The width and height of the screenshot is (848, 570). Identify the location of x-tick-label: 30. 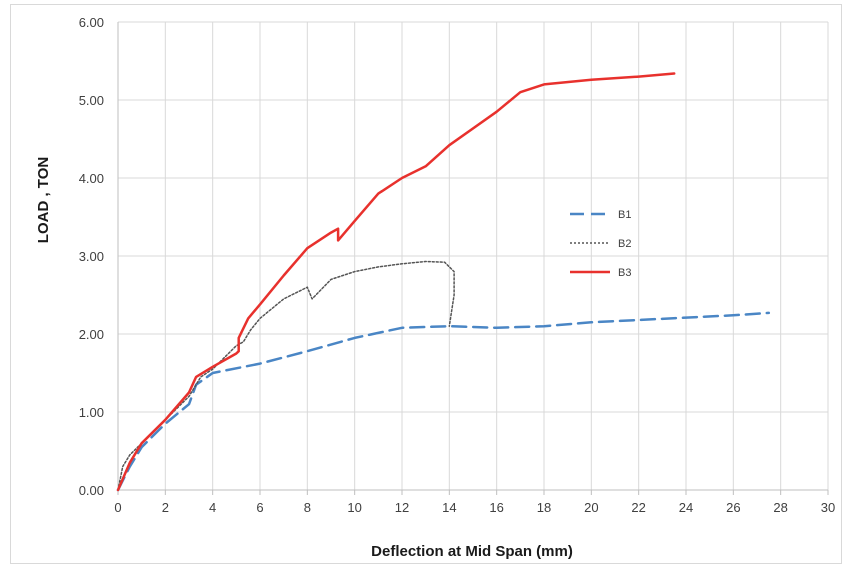
(828, 507).